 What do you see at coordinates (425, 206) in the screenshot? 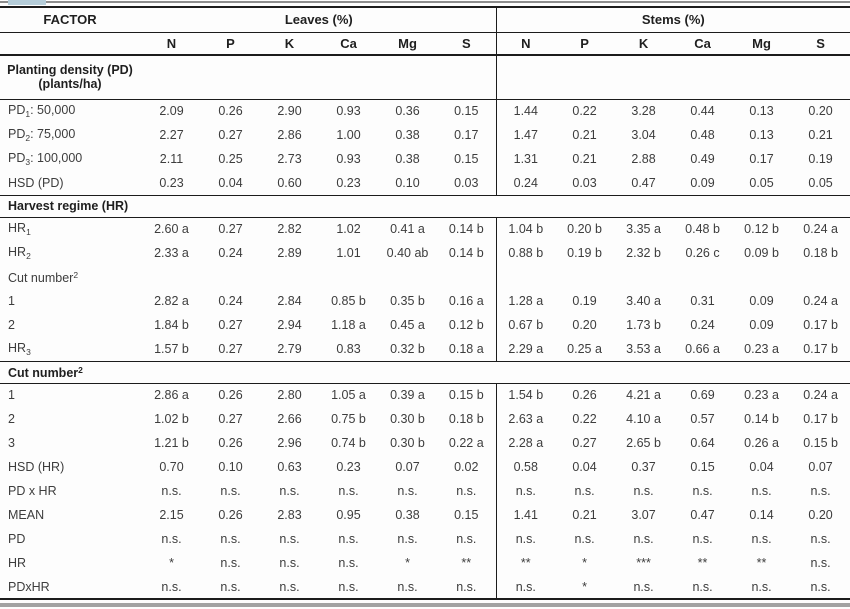
I see `table-row: Harvest regime (HR)` at bounding box center [425, 206].